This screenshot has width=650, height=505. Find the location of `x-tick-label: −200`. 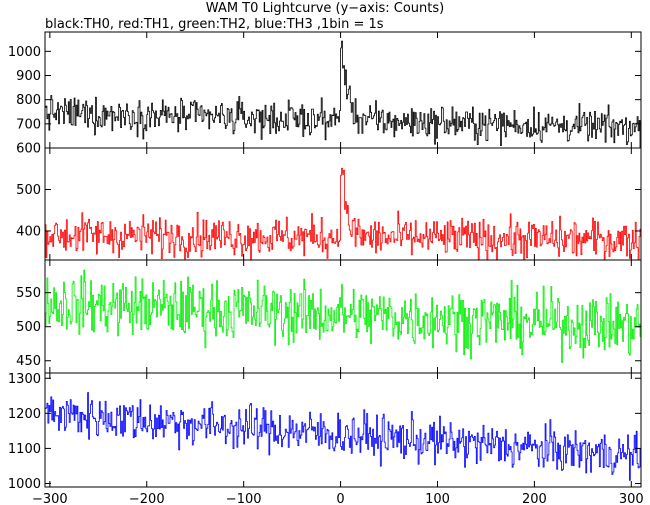

x-tick-label: −200 is located at coordinates (147, 498).